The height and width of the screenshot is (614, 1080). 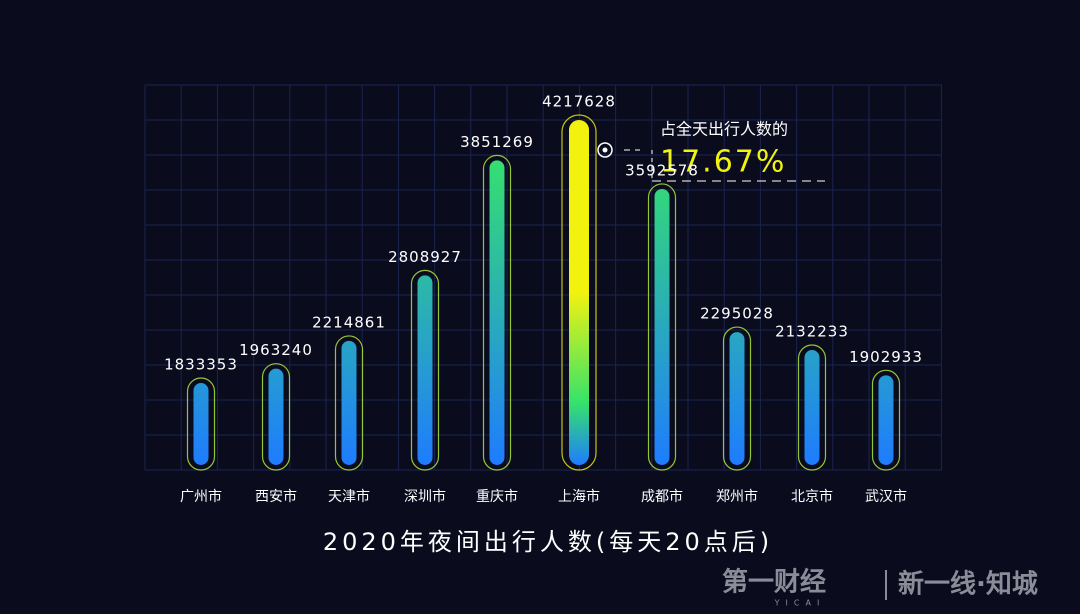 What do you see at coordinates (497, 496) in the screenshot?
I see `x-tick-label: 重庆市` at bounding box center [497, 496].